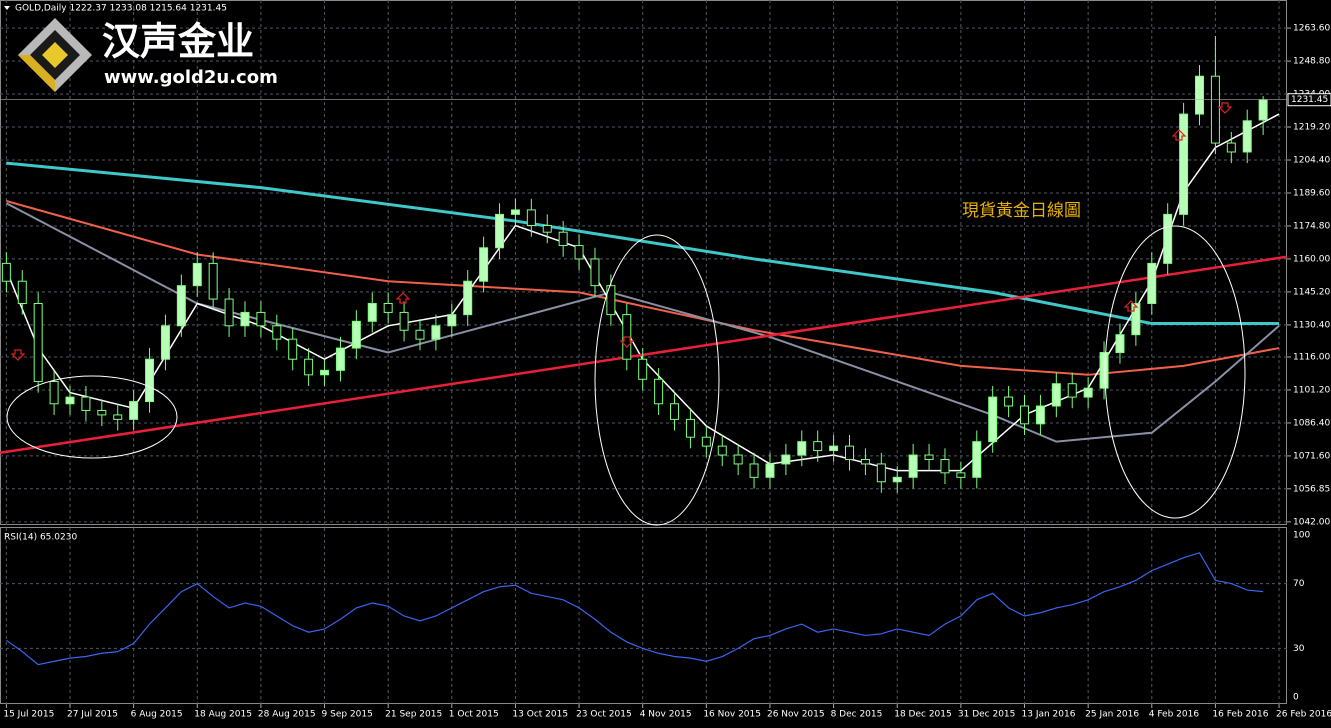 This screenshot has width=1331, height=728. What do you see at coordinates (1311, 325) in the screenshot?
I see `y-tick-label: 1130.40` at bounding box center [1311, 325].